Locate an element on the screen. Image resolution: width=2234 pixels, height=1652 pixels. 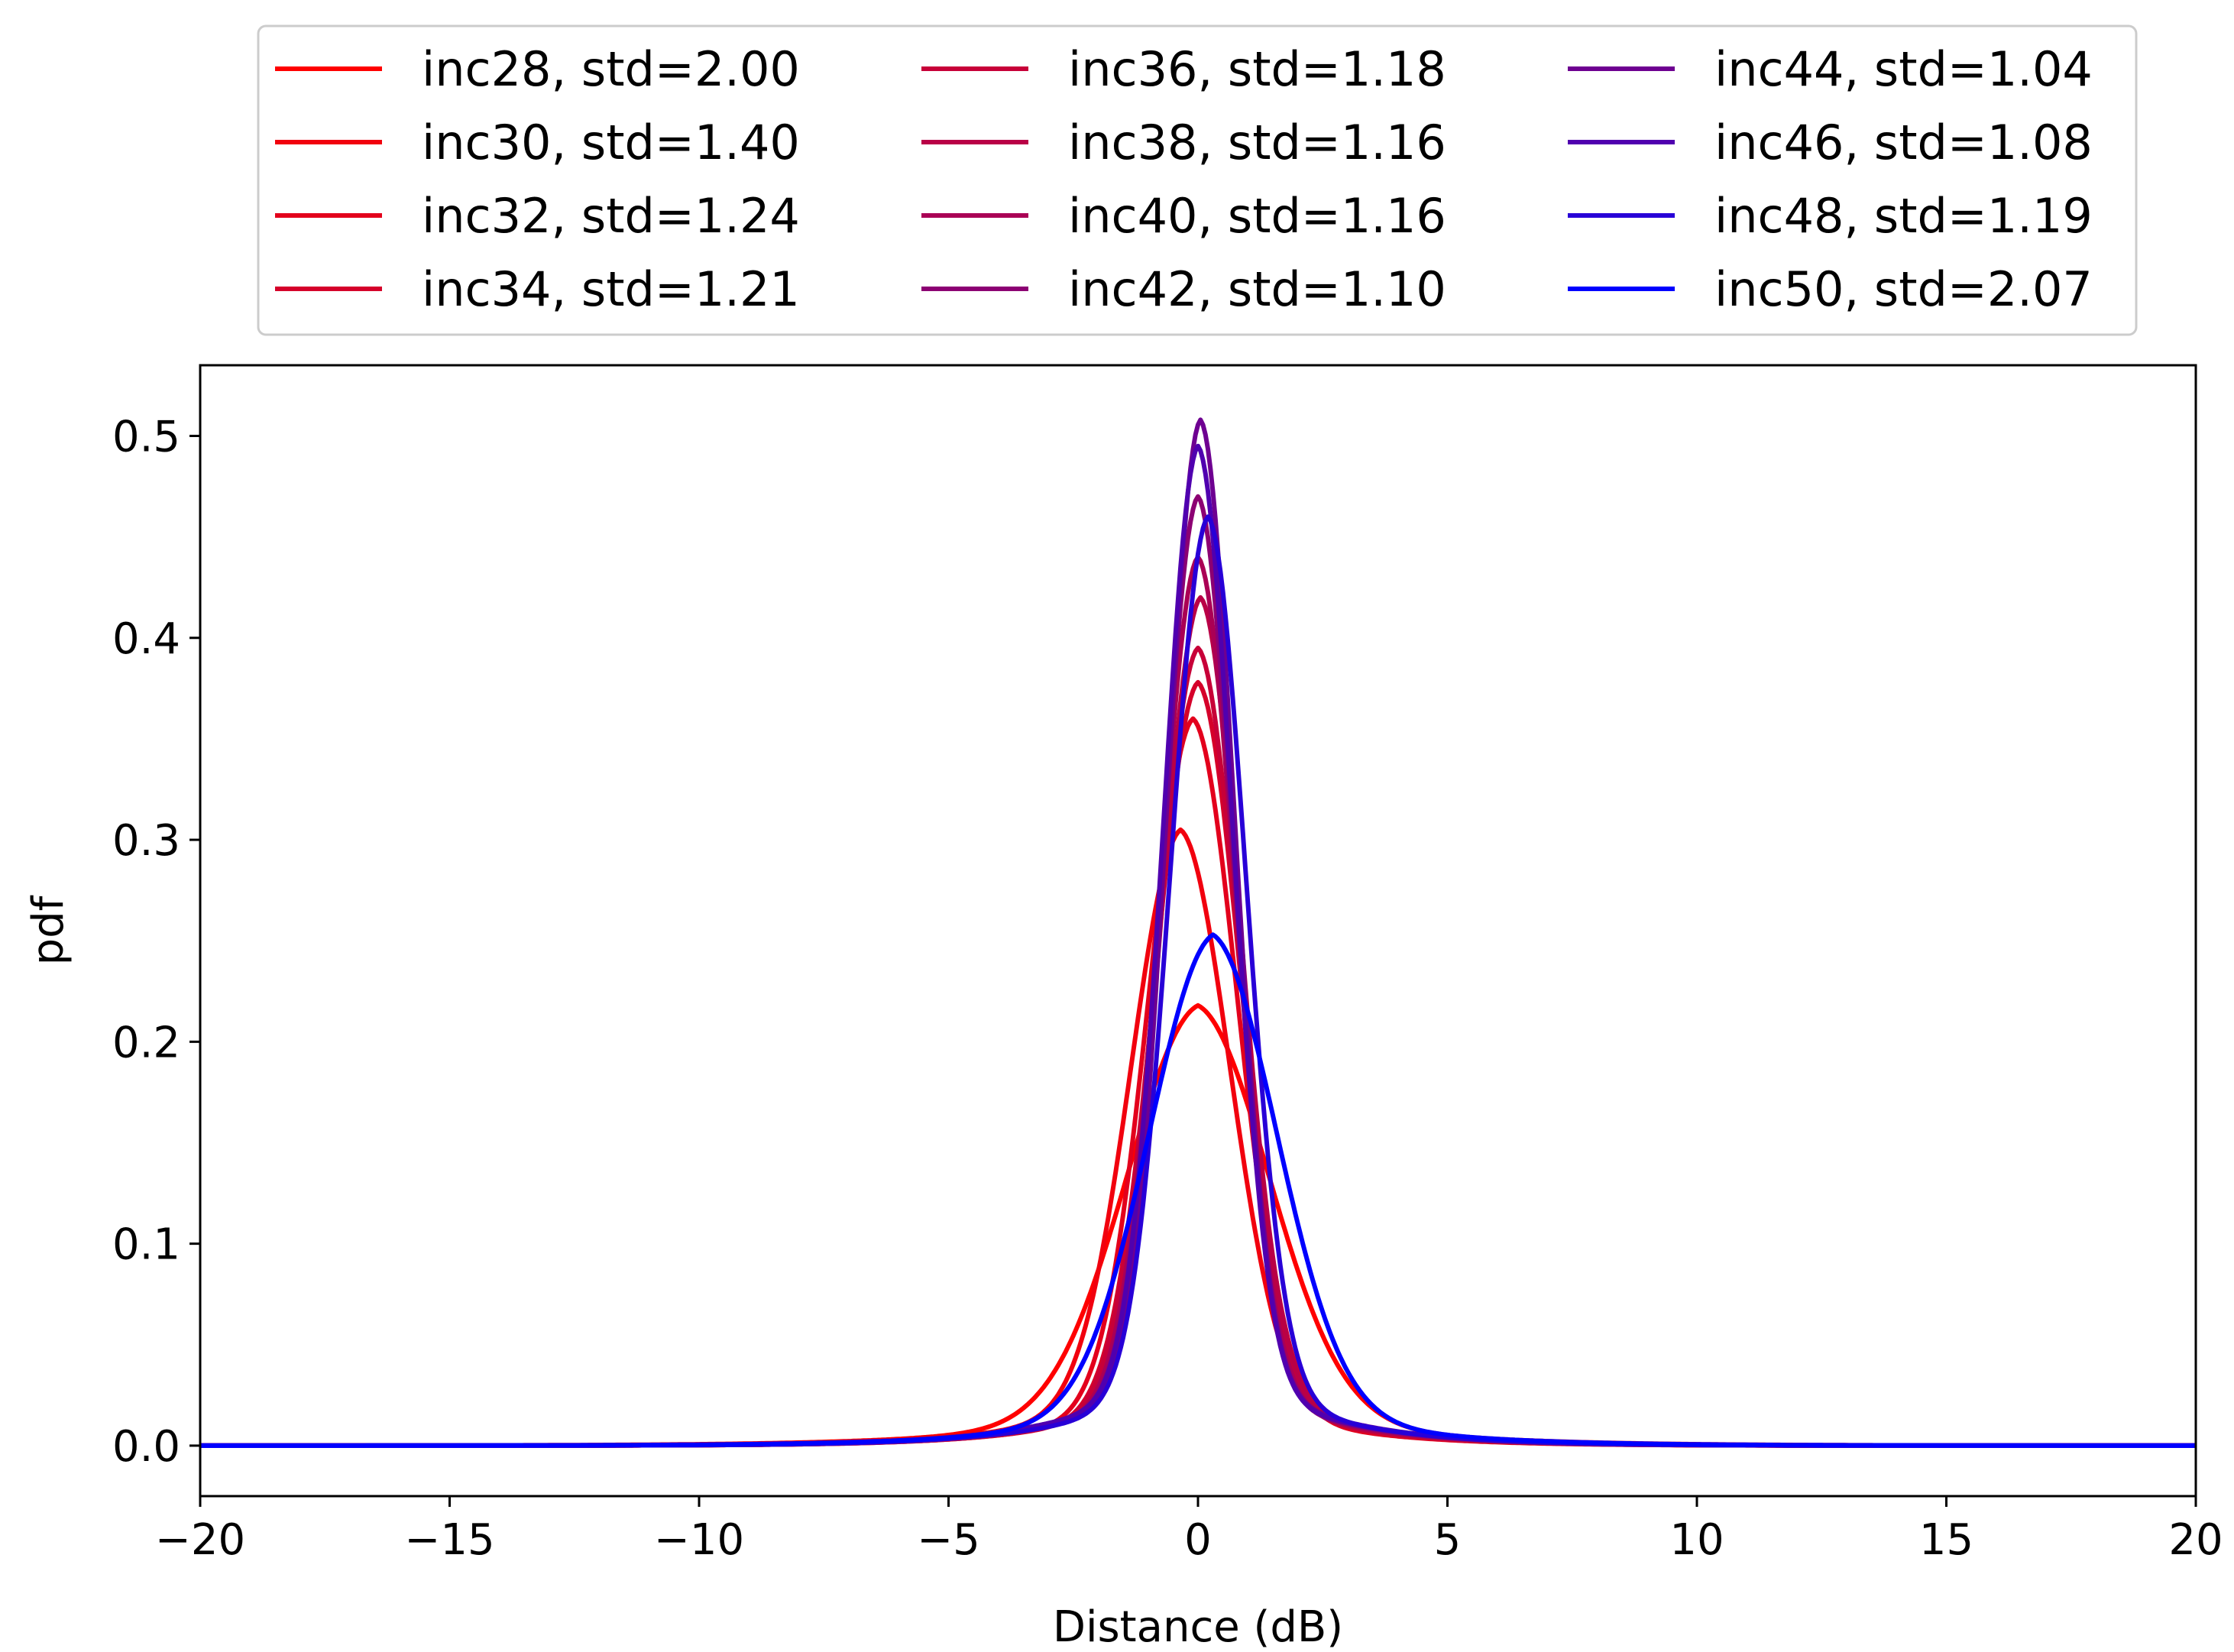
legend-item: inc30, std=1.40 is located at coordinates (537, 142).